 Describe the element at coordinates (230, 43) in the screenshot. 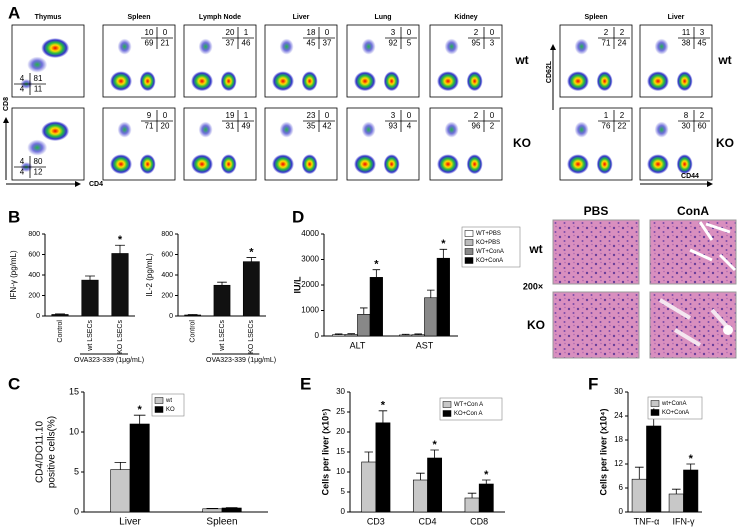

I see `quadrant-value: 37` at that location.